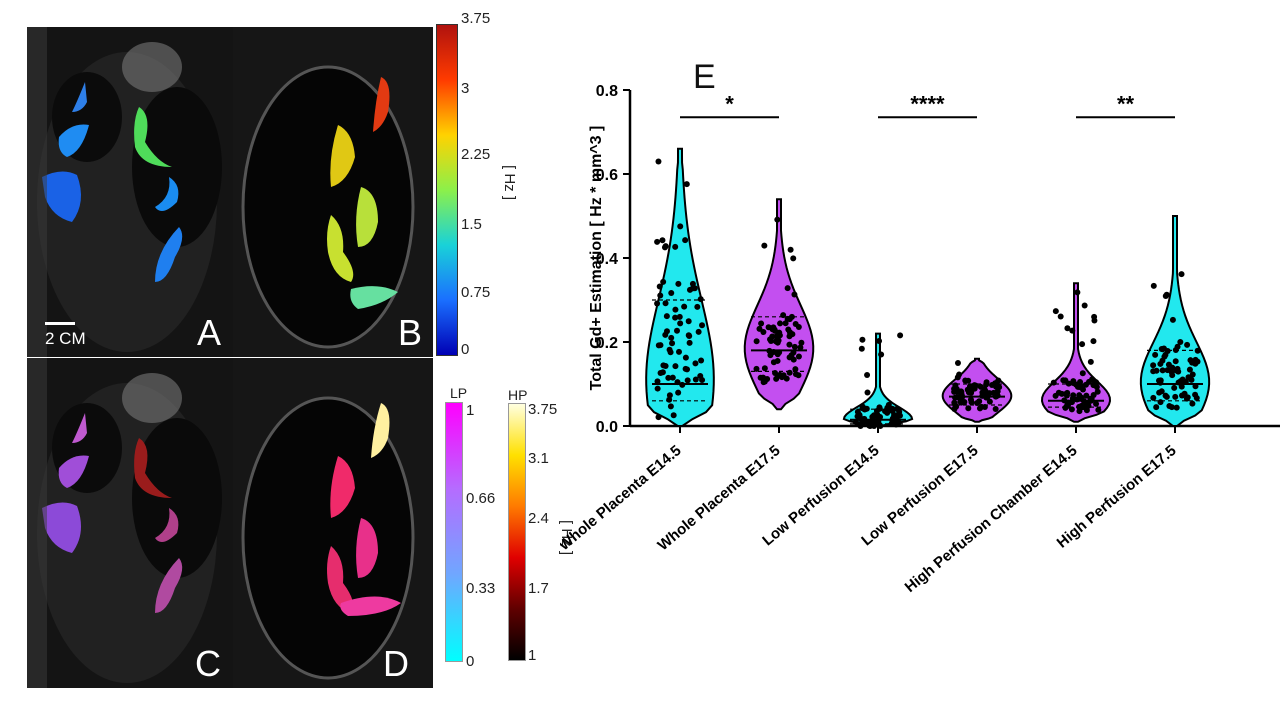 Image resolution: width=1280 pixels, height=720 pixels. Describe the element at coordinates (538, 458) in the screenshot. I see `colorbar-hp-tick: 3.1` at that location.